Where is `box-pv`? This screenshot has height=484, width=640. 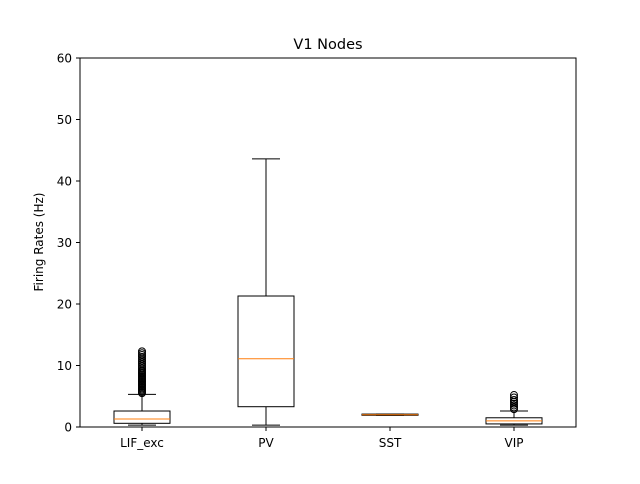 box-pv is located at coordinates (266, 292).